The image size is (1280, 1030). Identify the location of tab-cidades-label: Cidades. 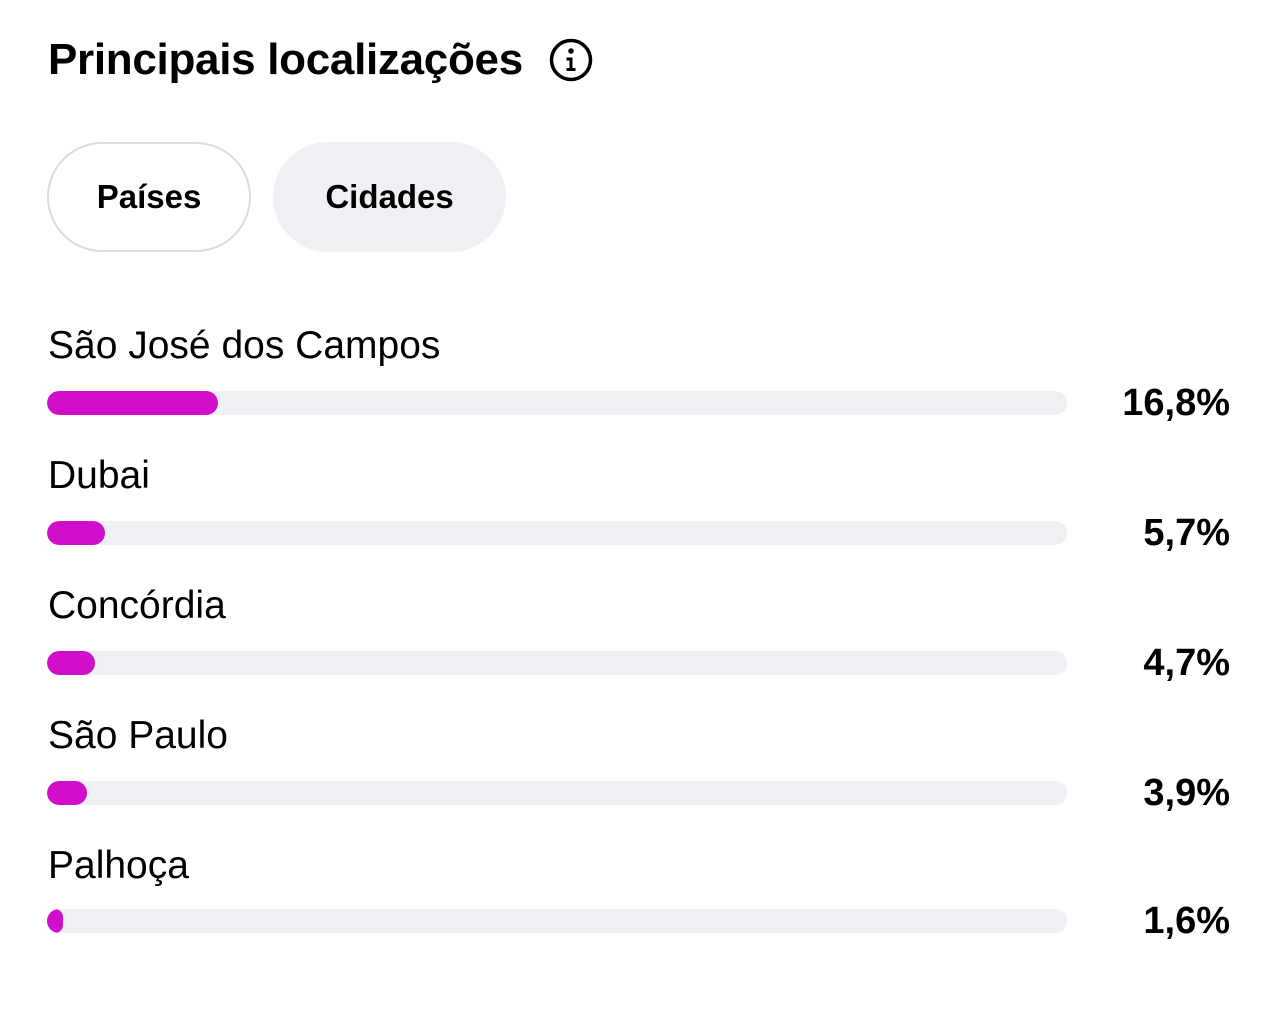
(389, 196).